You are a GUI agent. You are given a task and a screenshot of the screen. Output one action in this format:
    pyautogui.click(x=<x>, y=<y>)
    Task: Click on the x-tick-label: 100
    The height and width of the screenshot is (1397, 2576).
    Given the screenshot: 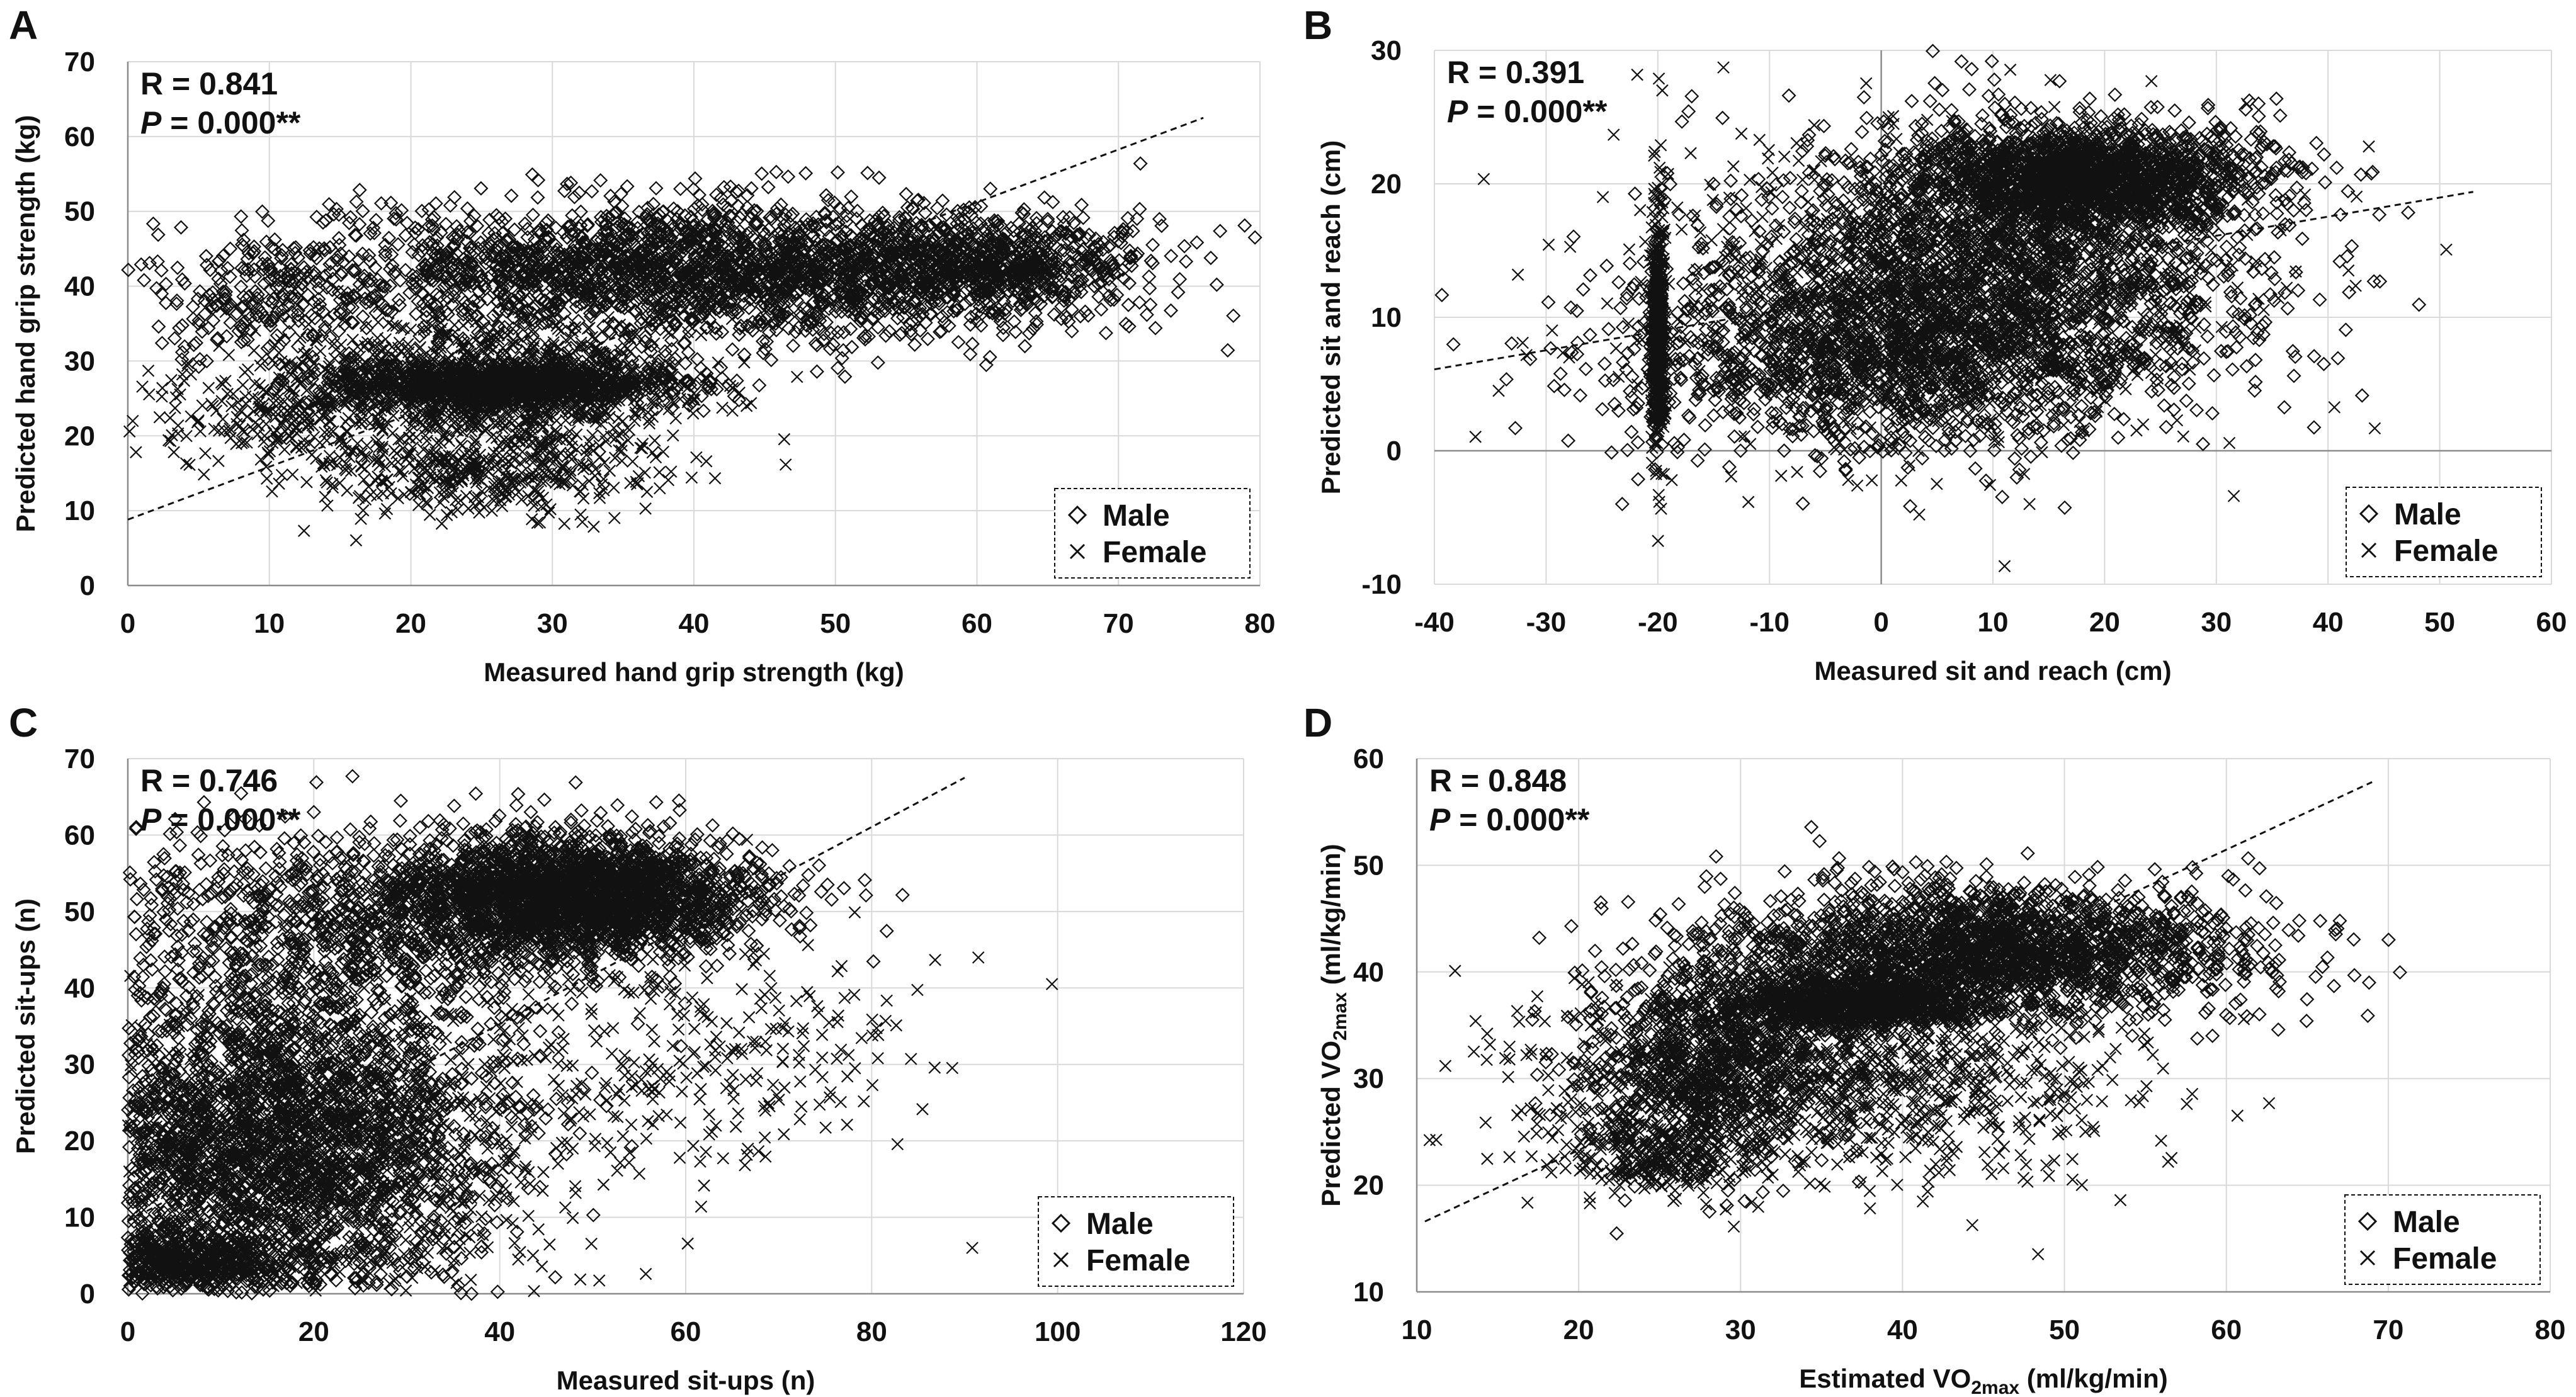 What is the action you would take?
    pyautogui.click(x=1058, y=1331)
    